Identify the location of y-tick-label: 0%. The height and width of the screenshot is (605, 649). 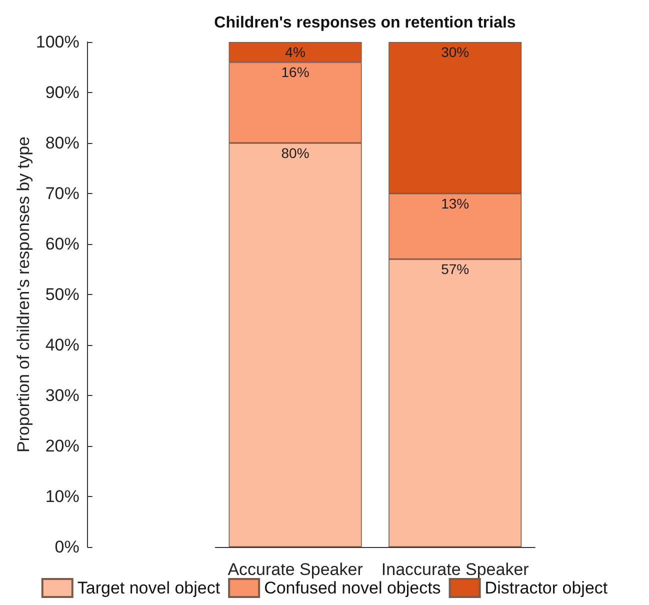
(67, 547).